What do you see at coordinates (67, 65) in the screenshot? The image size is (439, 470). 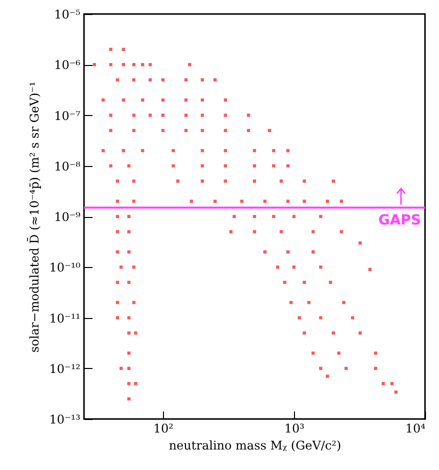 I see `y-tick-label: 10⁻⁶` at bounding box center [67, 65].